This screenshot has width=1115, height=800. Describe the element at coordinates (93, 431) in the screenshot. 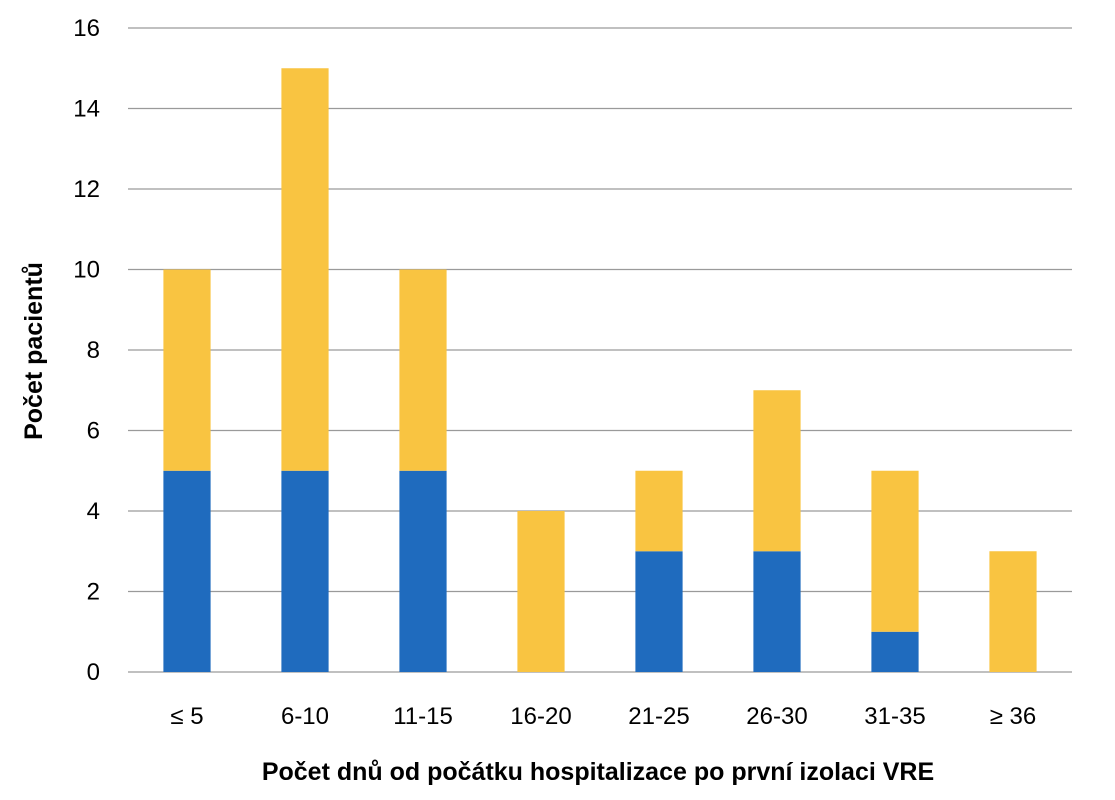

I see `y-tick-label-6: 6` at that location.